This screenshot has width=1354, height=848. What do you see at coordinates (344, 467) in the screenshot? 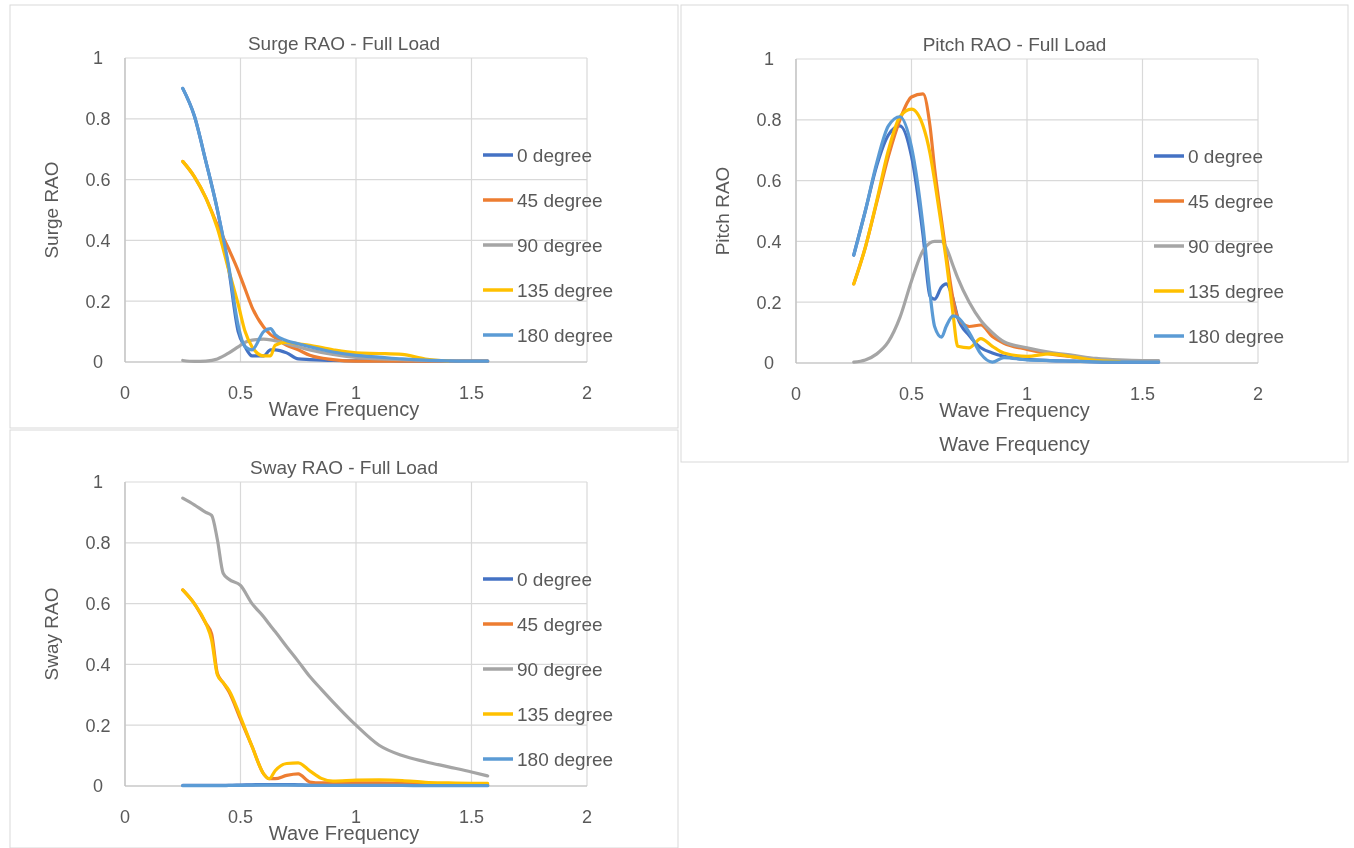
I see `chart-title: Sway RAO - Full Load` at bounding box center [344, 467].